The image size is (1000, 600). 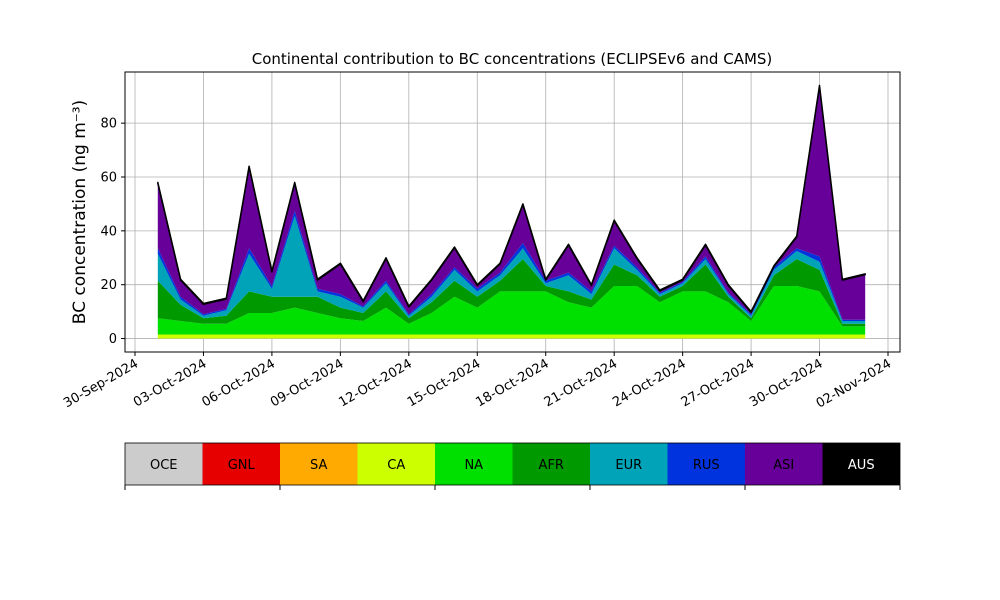 I want to click on legend-label: OCE, so click(x=164, y=465).